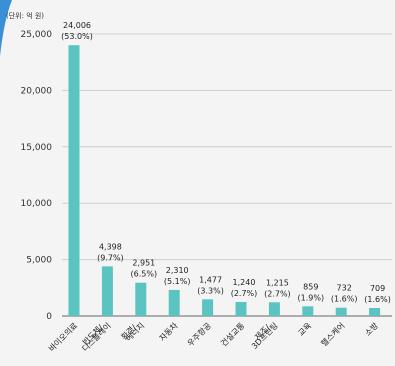  What do you see at coordinates (25, 15) in the screenshot?
I see `unit-label: (단위: 억 원)` at bounding box center [25, 15].